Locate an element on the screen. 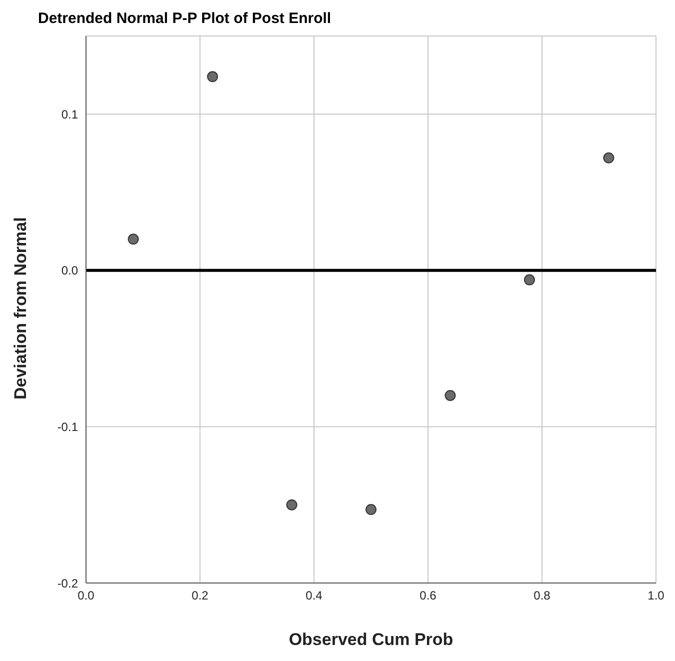 The height and width of the screenshot is (661, 675). x-axis-title: Observed Cum Prob is located at coordinates (371, 639).